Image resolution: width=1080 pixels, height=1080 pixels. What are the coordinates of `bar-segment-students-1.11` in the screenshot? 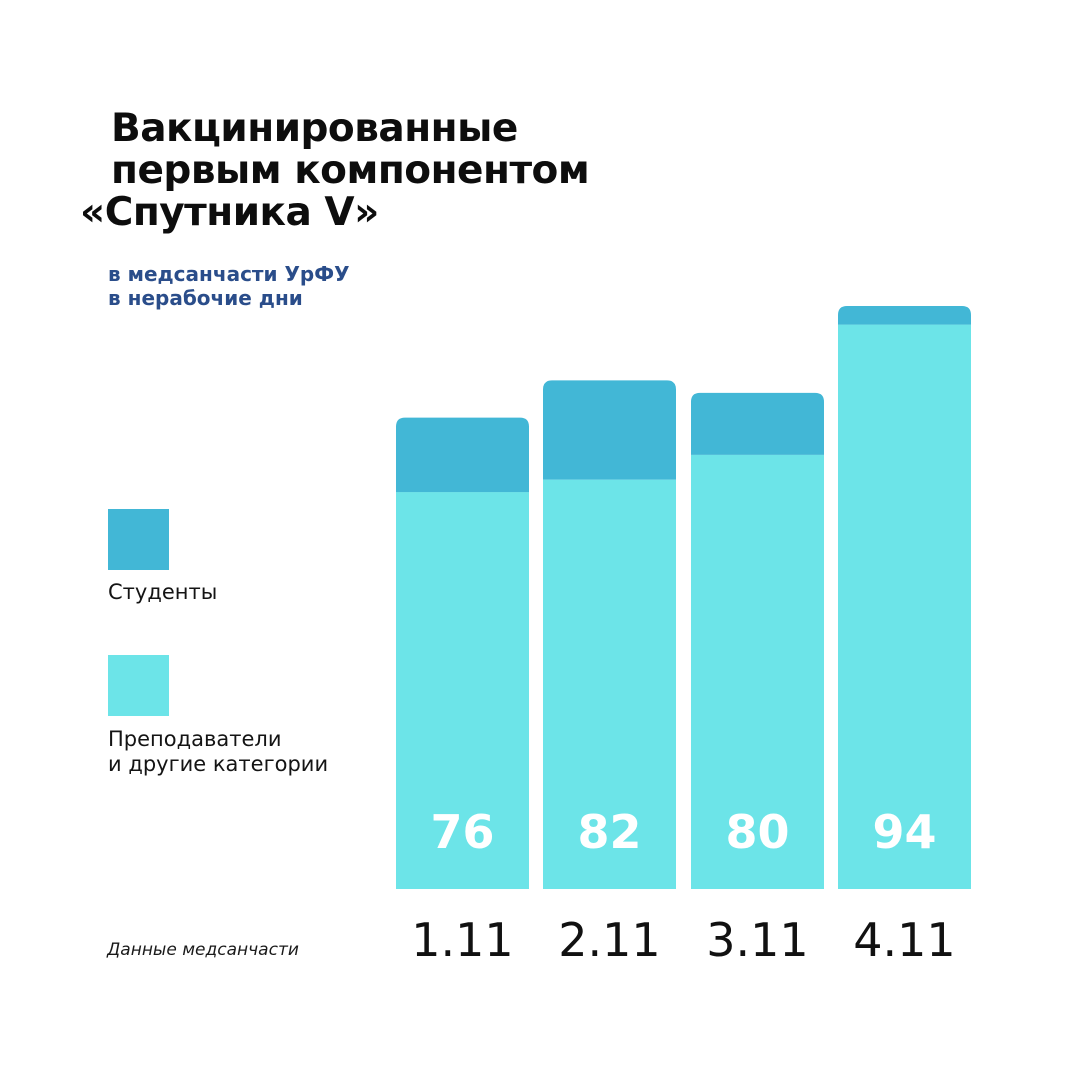 It's located at (462, 455).